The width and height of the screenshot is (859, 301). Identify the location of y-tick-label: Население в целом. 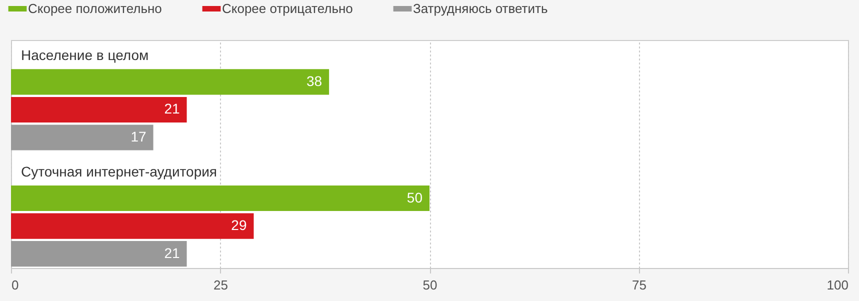
(85, 55).